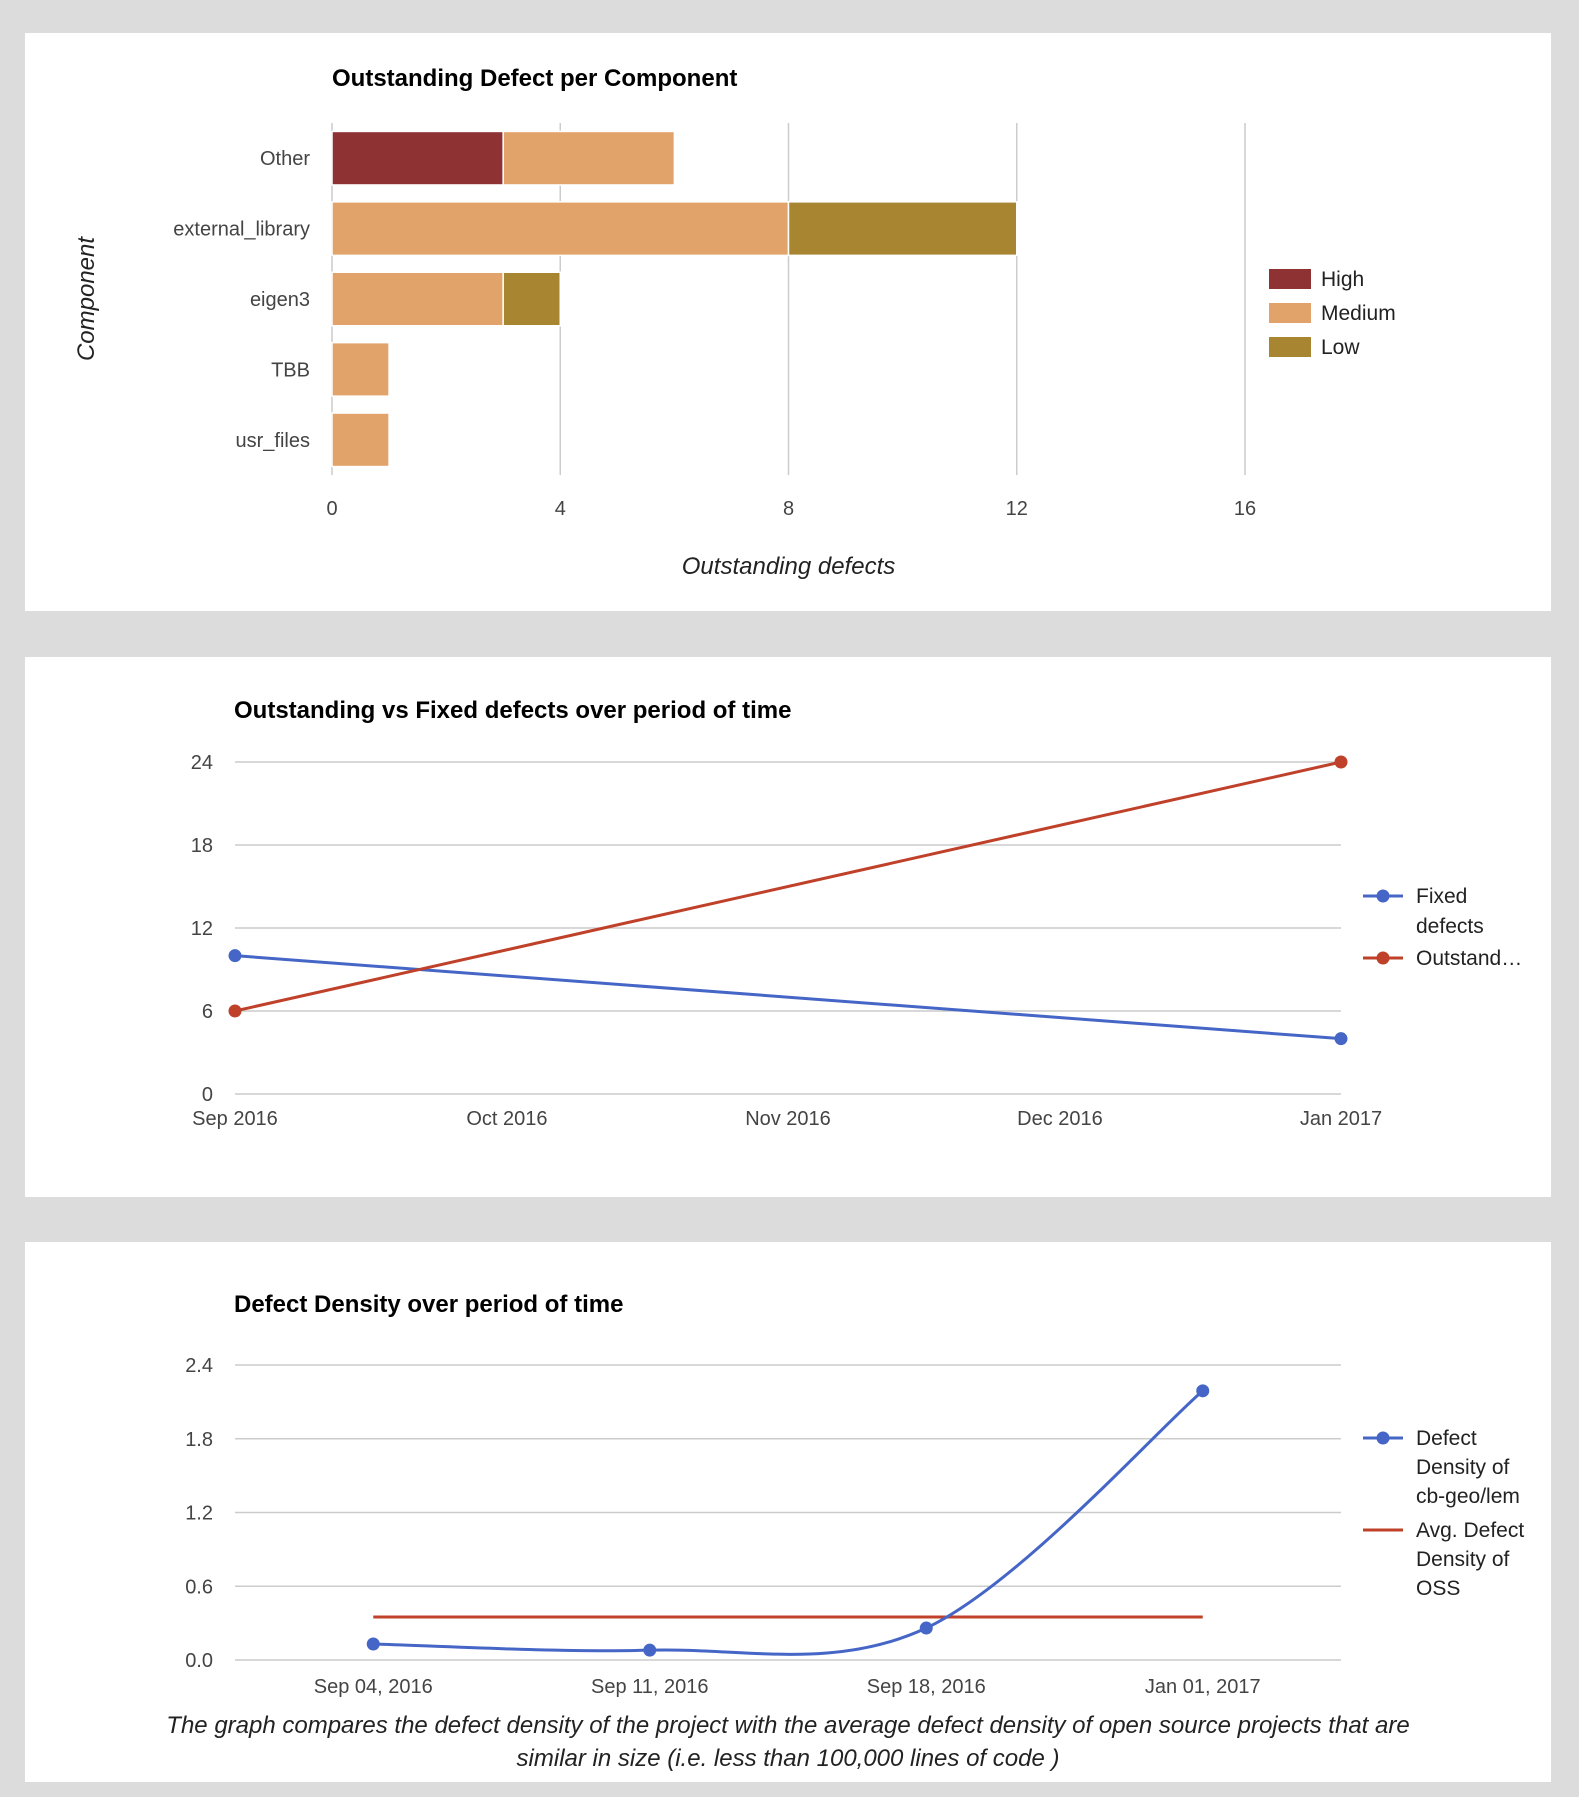 This screenshot has height=1797, width=1579. I want to click on x-axis-title: Outstanding defects, so click(788, 566).